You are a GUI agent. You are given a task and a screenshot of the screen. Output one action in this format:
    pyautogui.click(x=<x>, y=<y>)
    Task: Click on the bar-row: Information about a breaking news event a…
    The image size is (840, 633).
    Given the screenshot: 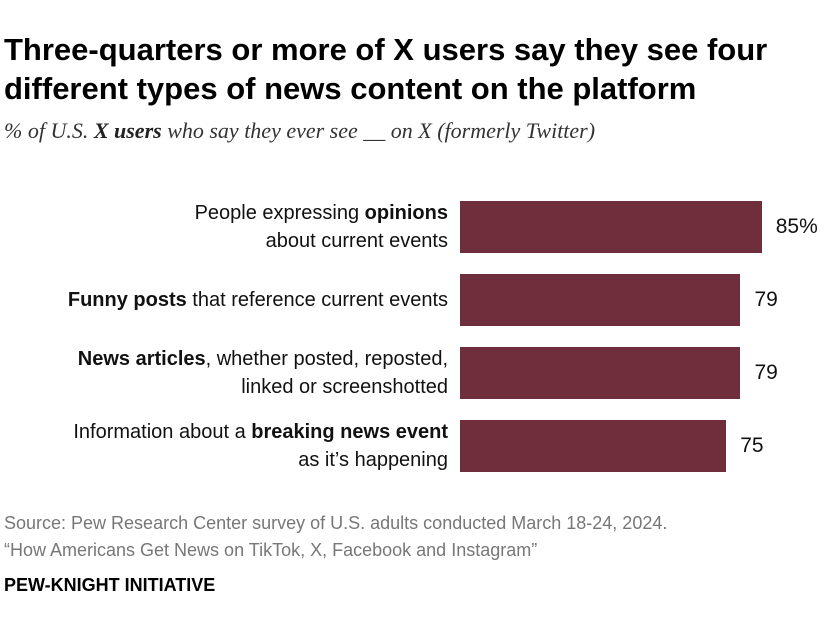 What is the action you would take?
    pyautogui.click(x=420, y=446)
    